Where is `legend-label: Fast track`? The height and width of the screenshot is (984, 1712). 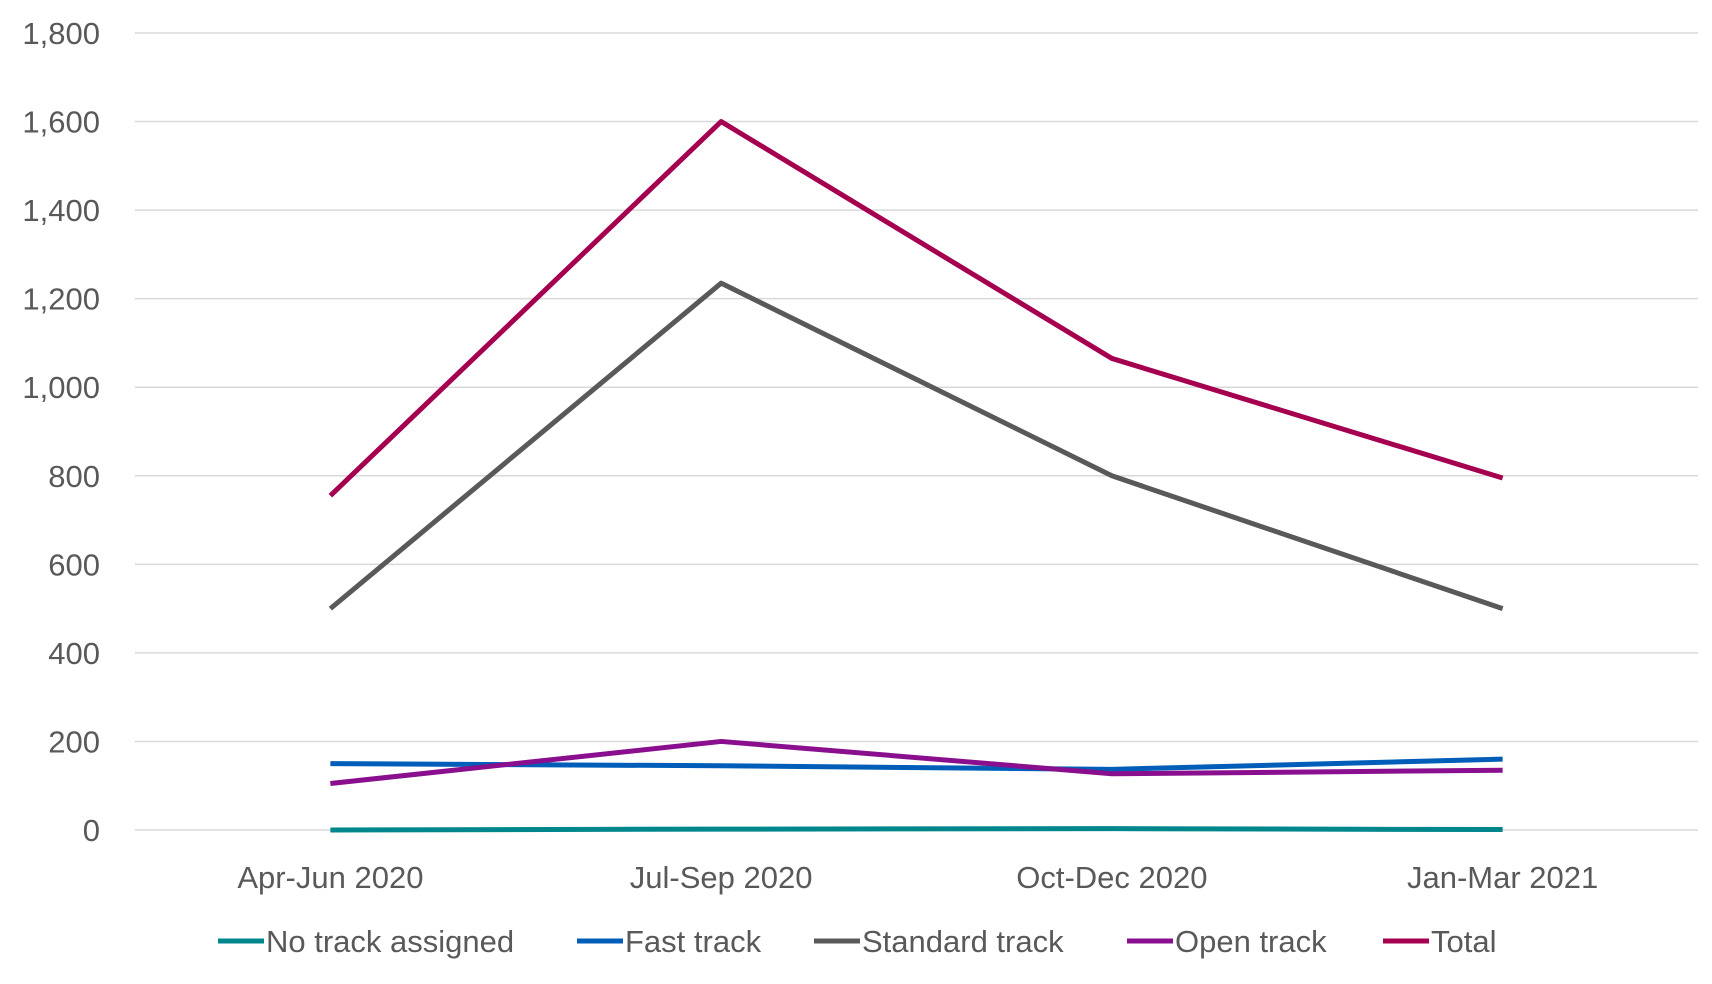 legend-label: Fast track is located at coordinates (693, 941).